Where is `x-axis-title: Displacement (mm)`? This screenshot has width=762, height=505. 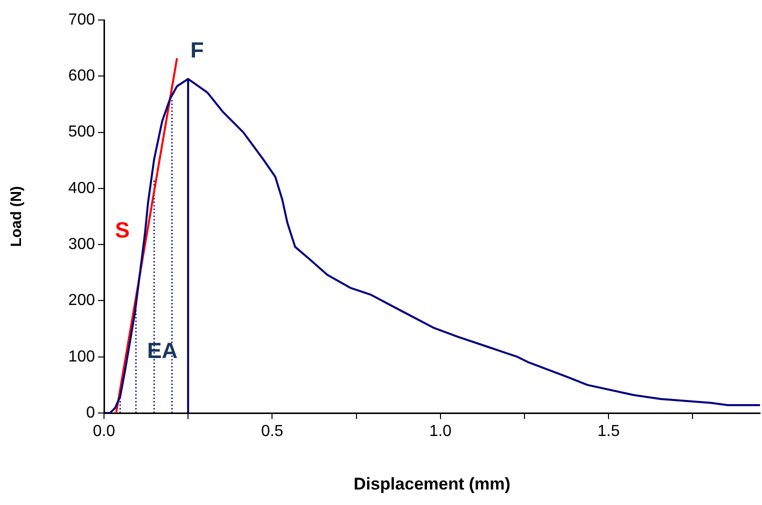 x-axis-title: Displacement (mm) is located at coordinates (432, 484).